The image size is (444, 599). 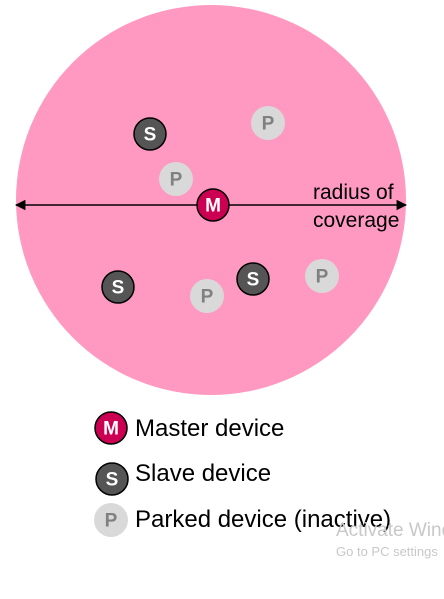 What do you see at coordinates (387, 551) in the screenshot?
I see `watermark-line2: Go to PC settings` at bounding box center [387, 551].